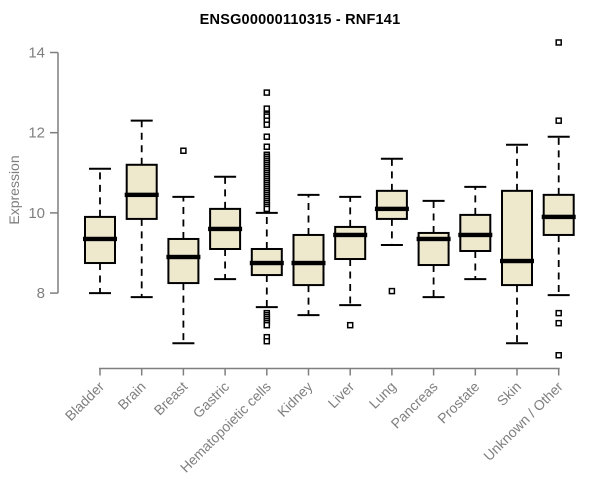 Image resolution: width=600 pixels, height=500 pixels. Describe the element at coordinates (36, 213) in the screenshot. I see `y-tick-label-10: 10` at that location.